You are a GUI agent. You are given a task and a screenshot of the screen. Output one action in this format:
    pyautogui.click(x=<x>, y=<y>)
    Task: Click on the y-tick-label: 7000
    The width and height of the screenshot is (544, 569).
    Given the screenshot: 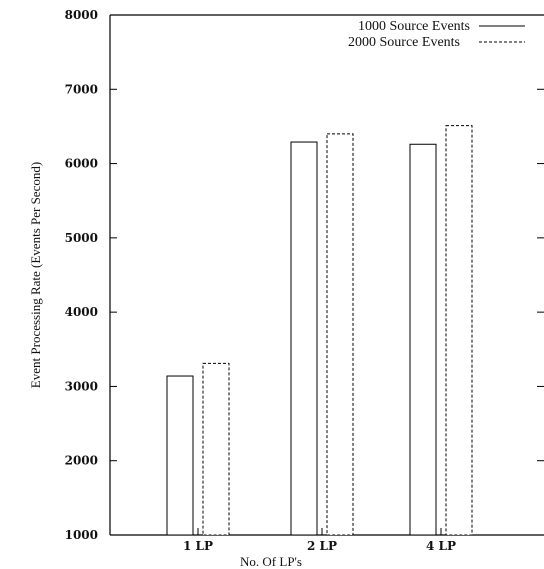 What is the action you would take?
    pyautogui.click(x=81, y=89)
    